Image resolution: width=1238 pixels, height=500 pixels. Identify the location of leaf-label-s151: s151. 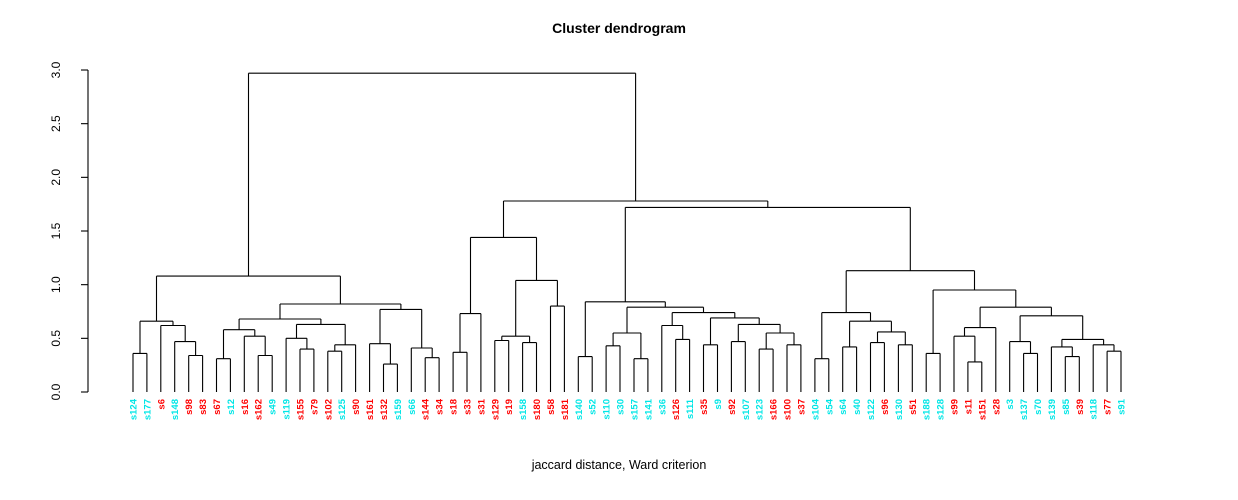
(982, 409).